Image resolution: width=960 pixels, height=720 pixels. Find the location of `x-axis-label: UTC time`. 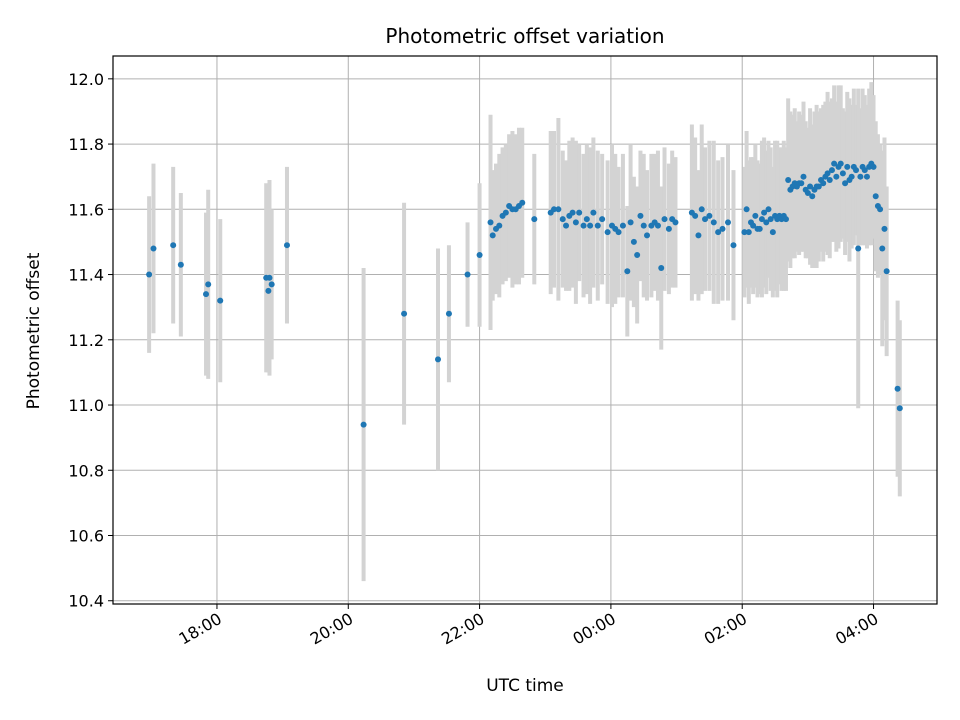

x-axis-label: UTC time is located at coordinates (525, 686).